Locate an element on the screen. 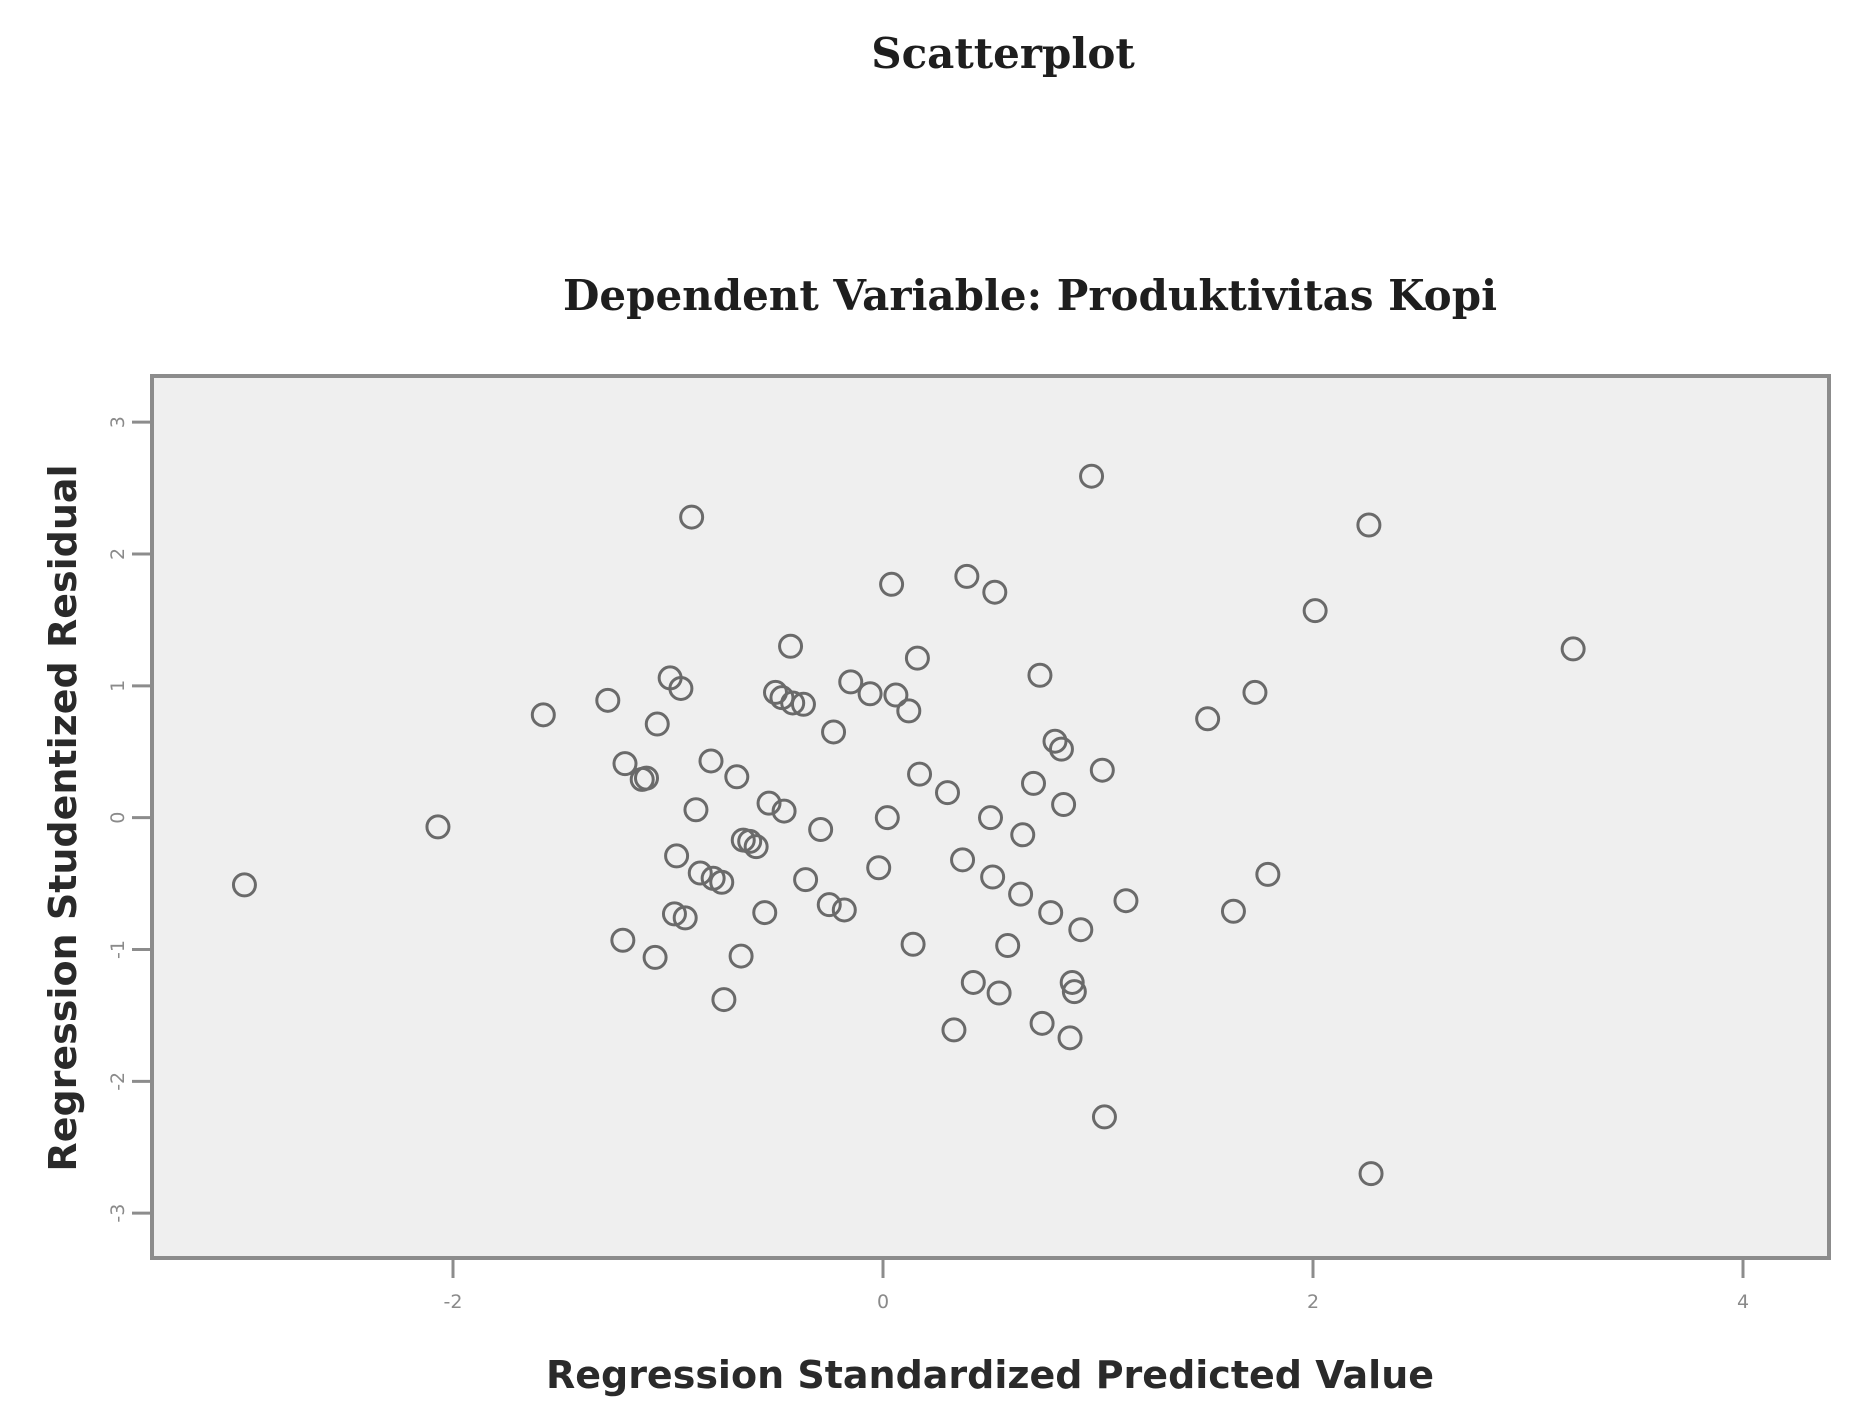  y-tick-label: 3 is located at coordinates (118, 422).